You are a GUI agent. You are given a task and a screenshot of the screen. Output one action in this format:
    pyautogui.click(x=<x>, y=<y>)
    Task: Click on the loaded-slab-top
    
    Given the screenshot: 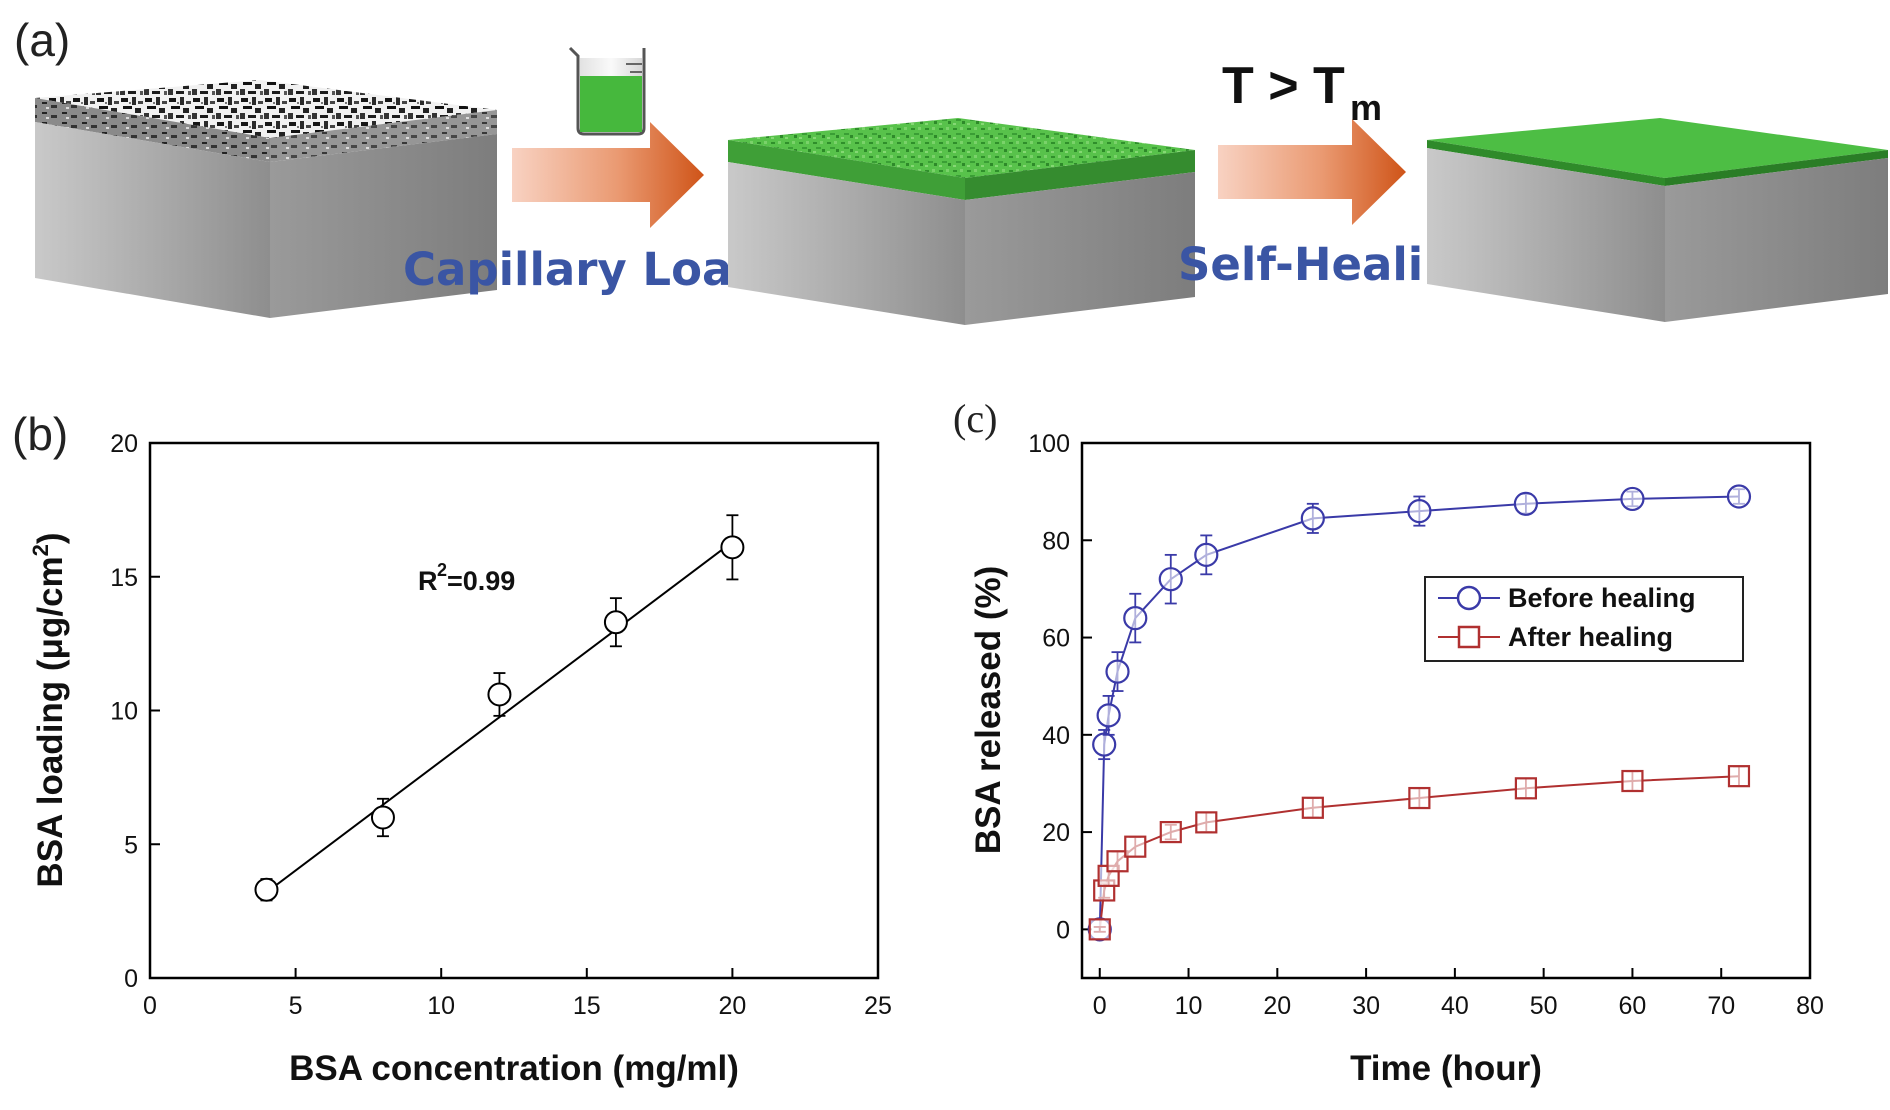 What is the action you would take?
    pyautogui.click(x=961, y=148)
    